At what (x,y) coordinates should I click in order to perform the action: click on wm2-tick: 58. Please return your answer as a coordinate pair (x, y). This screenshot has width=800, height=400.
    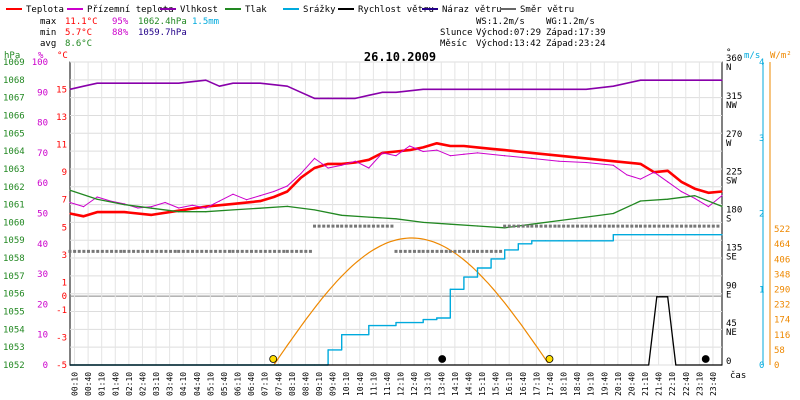
    Looking at the image, I should click on (779, 351).